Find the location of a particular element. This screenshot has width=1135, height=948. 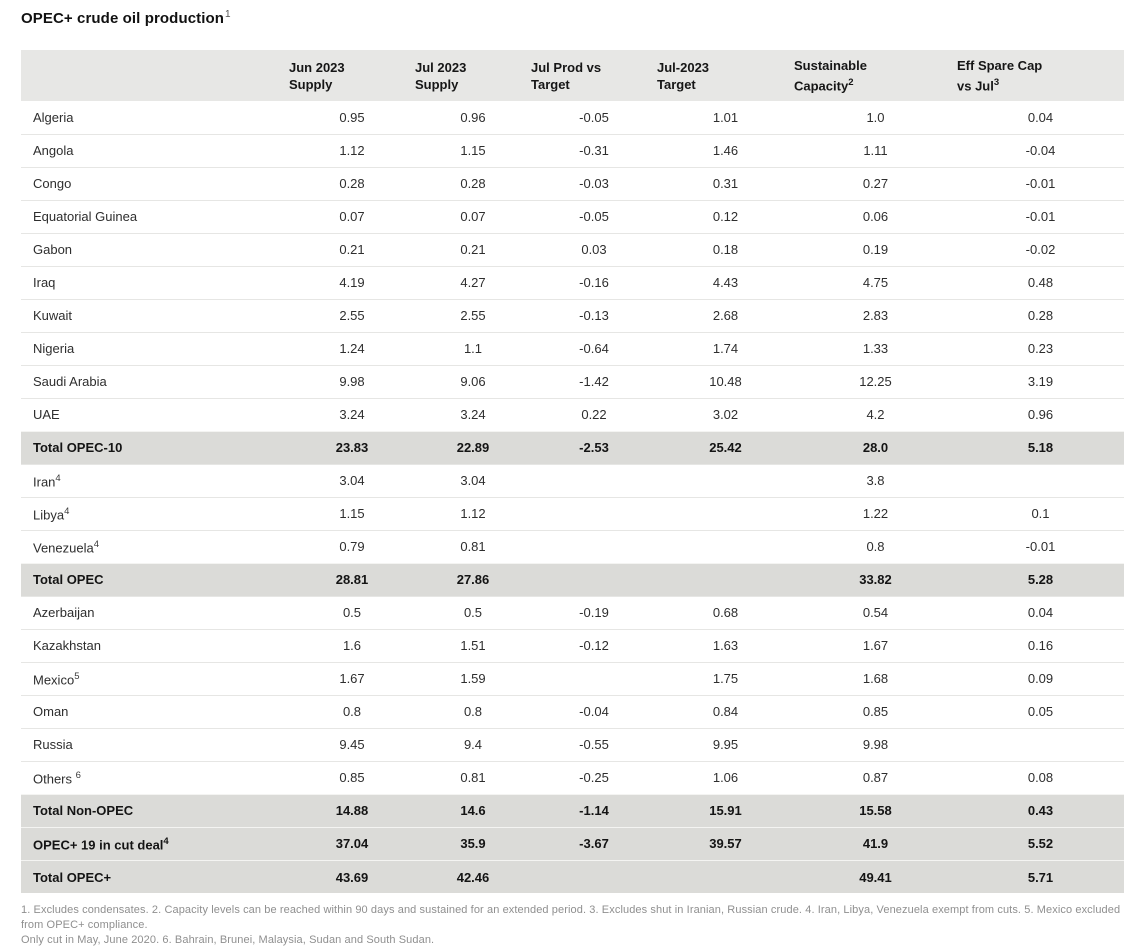

cell-value: 1.01 is located at coordinates (725, 118).